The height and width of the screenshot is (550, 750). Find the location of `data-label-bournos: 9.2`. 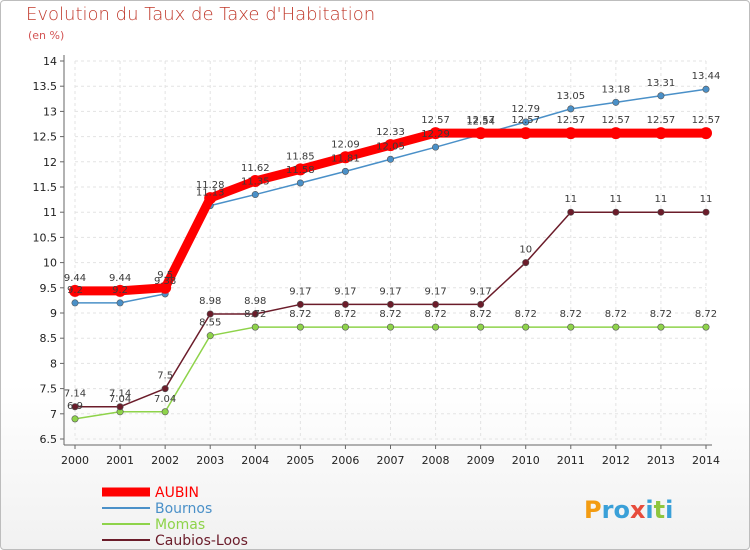

data-label-bournos: 9.2 is located at coordinates (75, 290).